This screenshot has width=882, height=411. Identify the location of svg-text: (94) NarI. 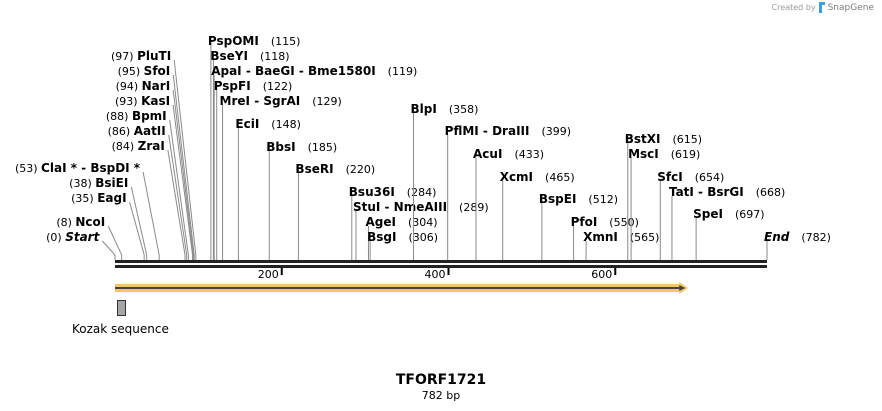
(143, 86).